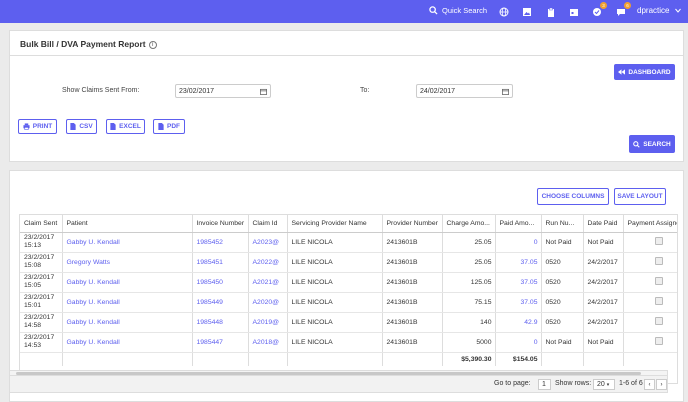 This screenshot has width=688, height=402. I want to click on col-header: Invoice Number, so click(220, 224).